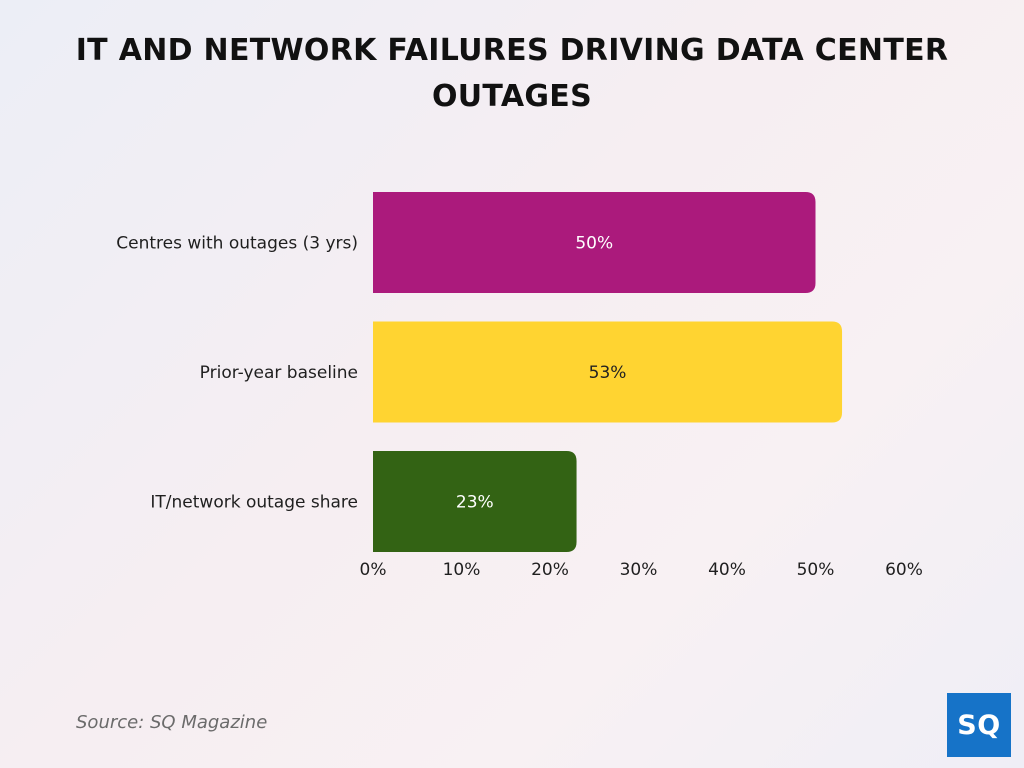  Describe the element at coordinates (237, 244) in the screenshot. I see `category-label: Centres with outages (3 yrs)` at that location.